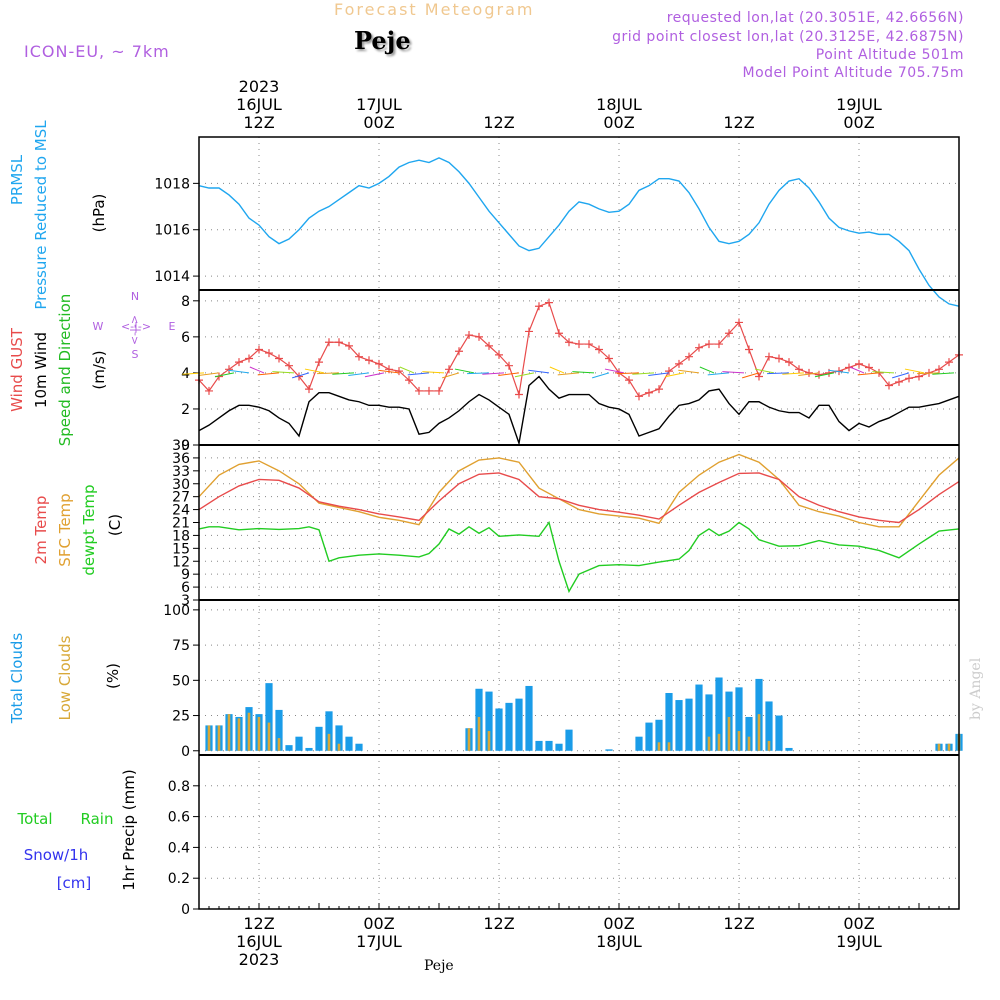 The image size is (1000, 1000). I want to click on temperature-ytick-label: 33, so click(181, 472).